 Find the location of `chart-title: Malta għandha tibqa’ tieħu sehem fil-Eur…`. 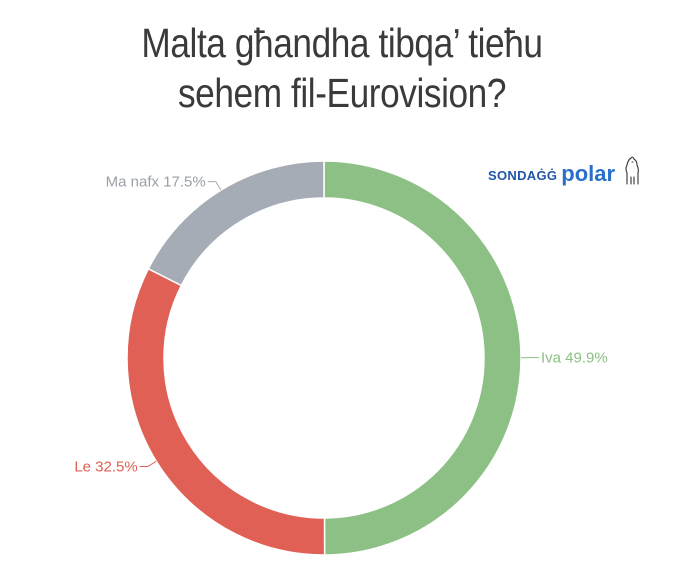

chart-title: Malta għandha tibqa’ tieħu sehem fil-Eur… is located at coordinates (342, 68).